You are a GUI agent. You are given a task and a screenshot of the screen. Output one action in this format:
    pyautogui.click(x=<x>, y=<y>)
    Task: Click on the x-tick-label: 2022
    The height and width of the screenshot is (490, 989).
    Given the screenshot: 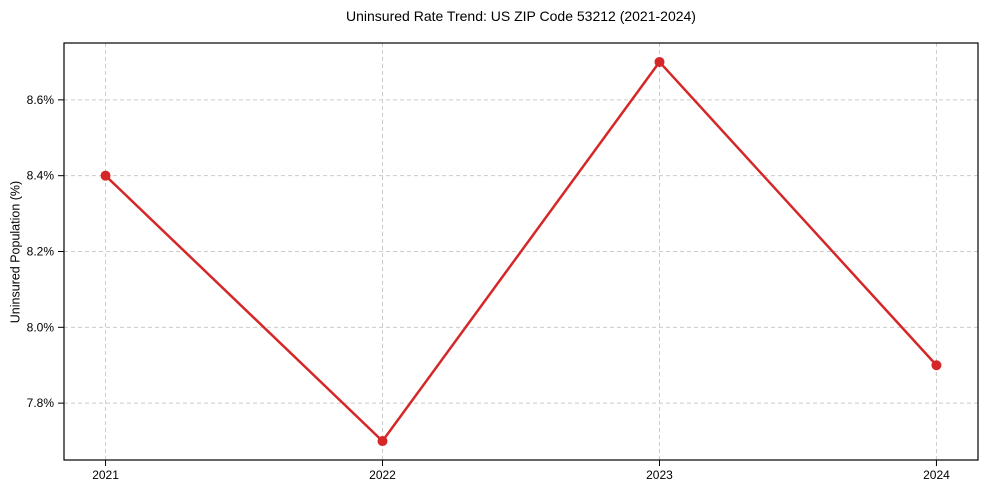 What is the action you would take?
    pyautogui.click(x=382, y=475)
    